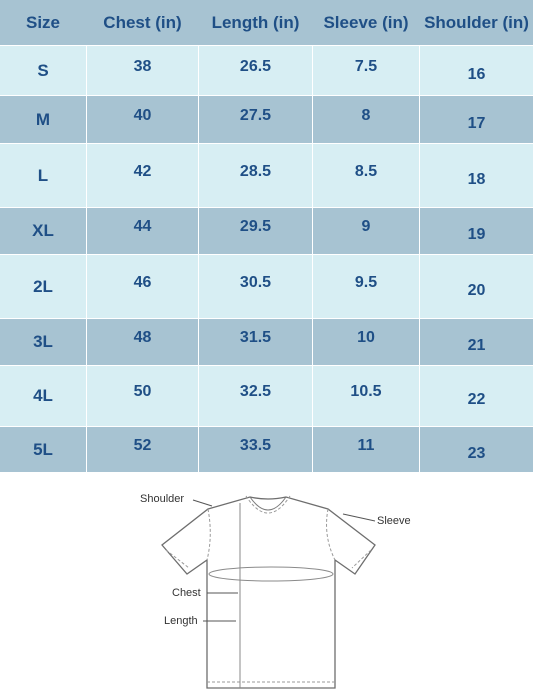 This screenshot has width=533, height=695. Describe the element at coordinates (366, 231) in the screenshot. I see `cell-sleeve: 9` at that location.